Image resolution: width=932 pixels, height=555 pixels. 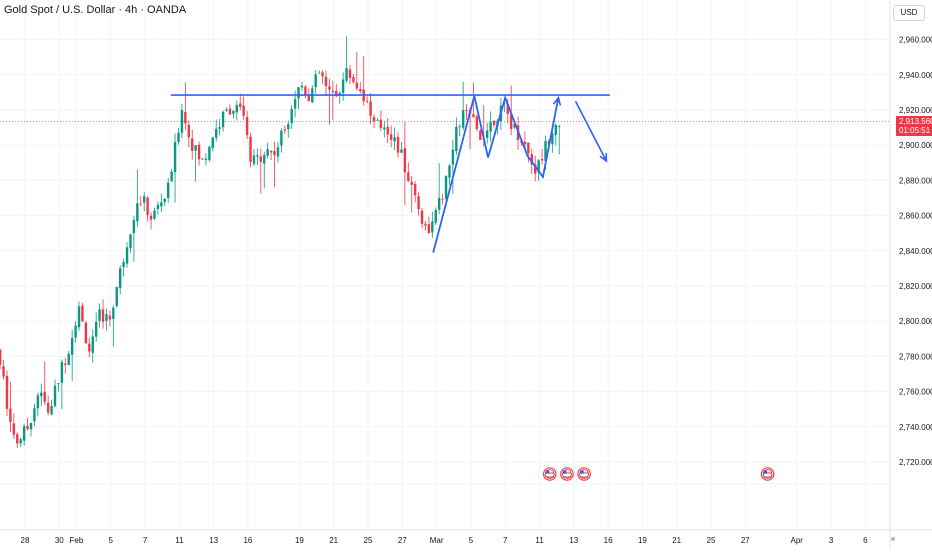 What do you see at coordinates (915, 356) in the screenshot?
I see `y-tick-label: 2,780.000` at bounding box center [915, 356].